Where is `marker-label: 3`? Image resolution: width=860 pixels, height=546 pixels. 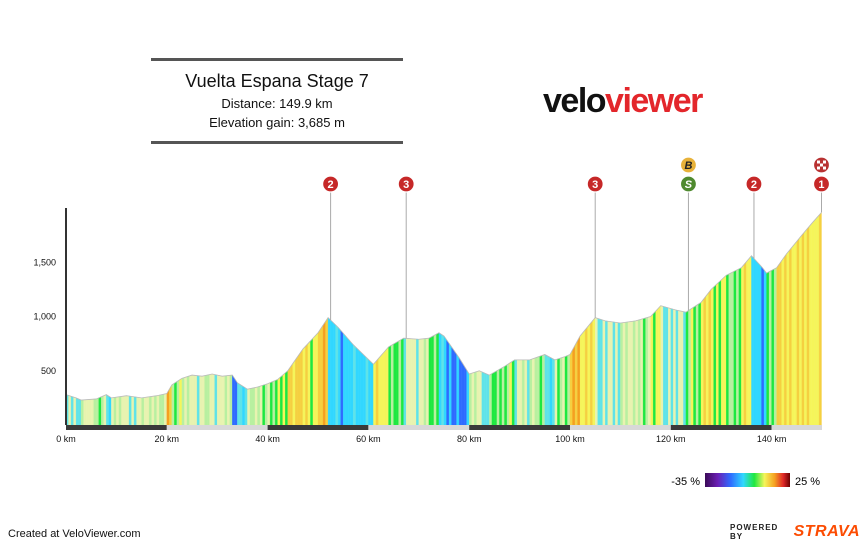 marker-label: 3 is located at coordinates (406, 185).